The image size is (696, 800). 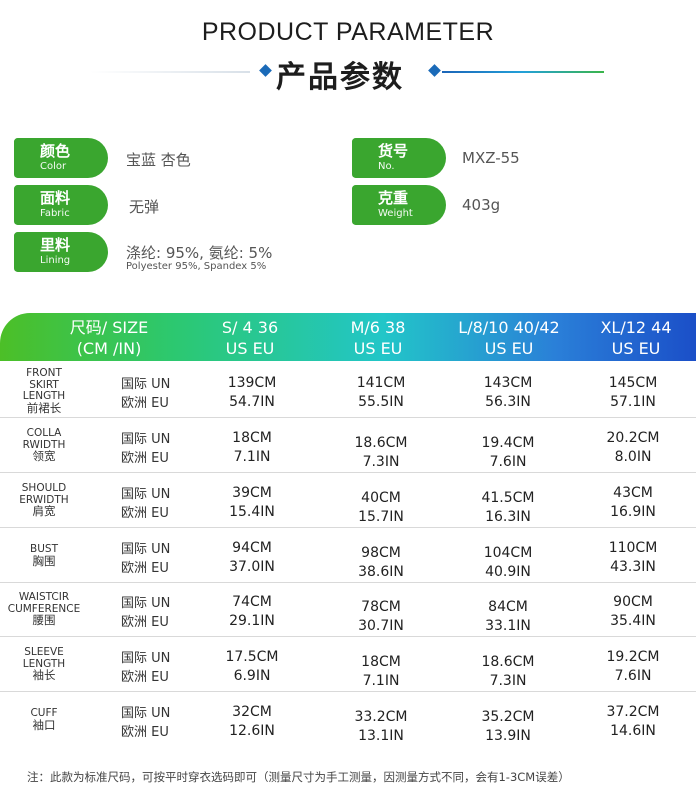 What do you see at coordinates (491, 158) in the screenshot?
I see `param-value-item-no: MXZ-55` at bounding box center [491, 158].